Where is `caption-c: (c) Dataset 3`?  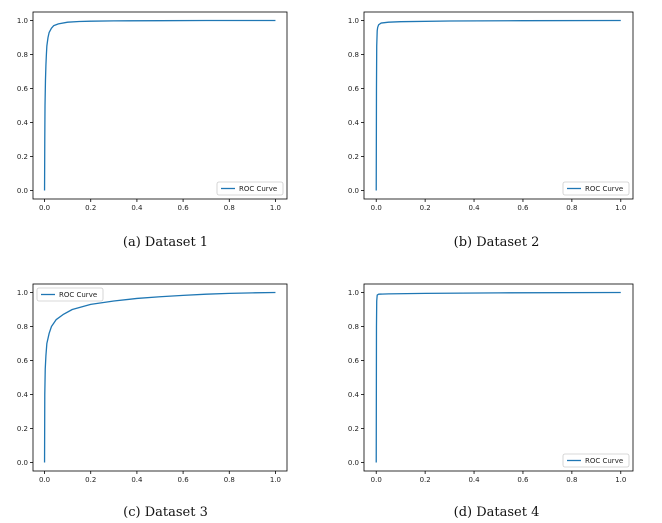
caption-c: (c) Dataset 3 is located at coordinates (165, 512).